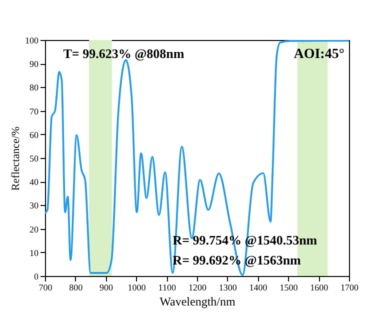  What do you see at coordinates (319, 54) in the screenshot?
I see `annotation: AOI:45°` at bounding box center [319, 54].